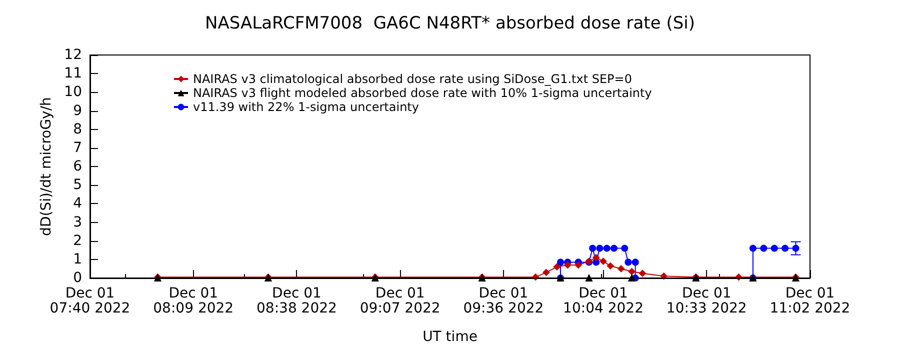 The height and width of the screenshot is (350, 900). I want to click on y-tick-label: 7, so click(77, 148).